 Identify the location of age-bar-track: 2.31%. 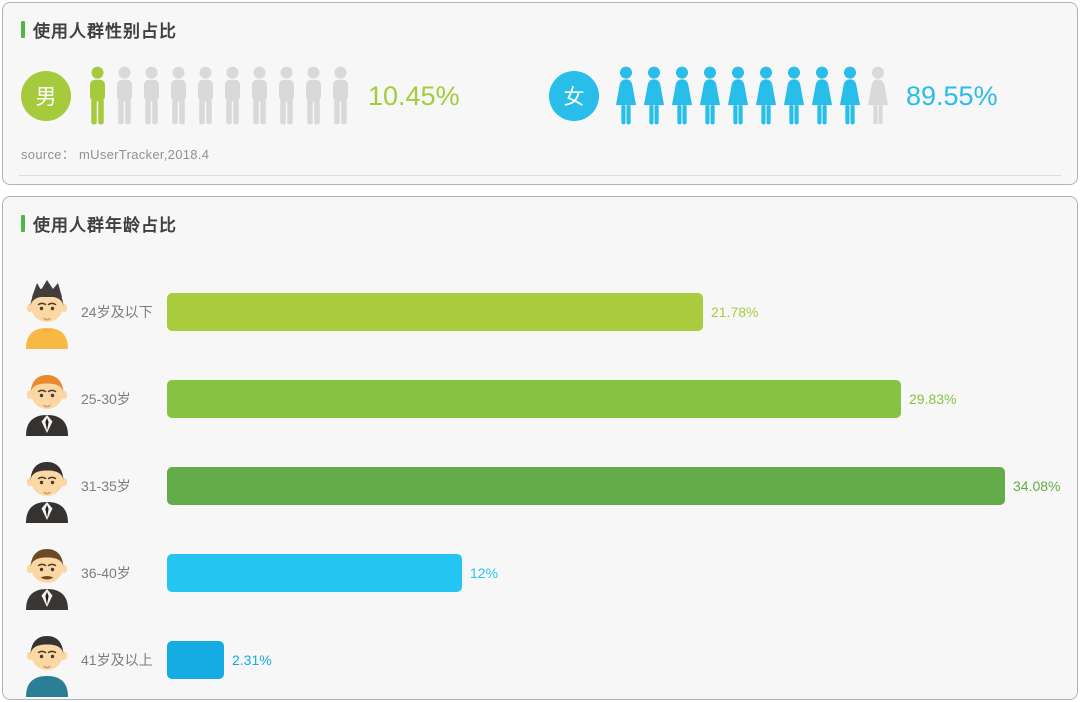
(622, 659).